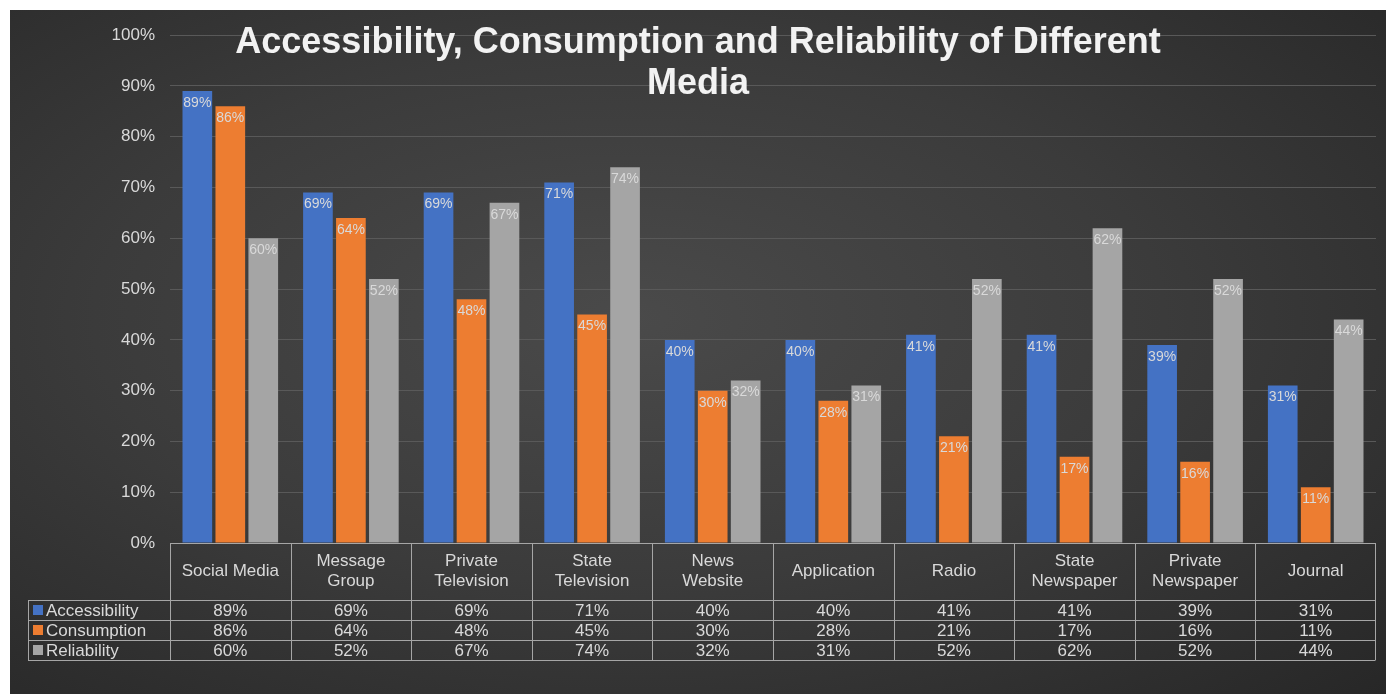  I want to click on data-label: 62%, so click(1074, 650).